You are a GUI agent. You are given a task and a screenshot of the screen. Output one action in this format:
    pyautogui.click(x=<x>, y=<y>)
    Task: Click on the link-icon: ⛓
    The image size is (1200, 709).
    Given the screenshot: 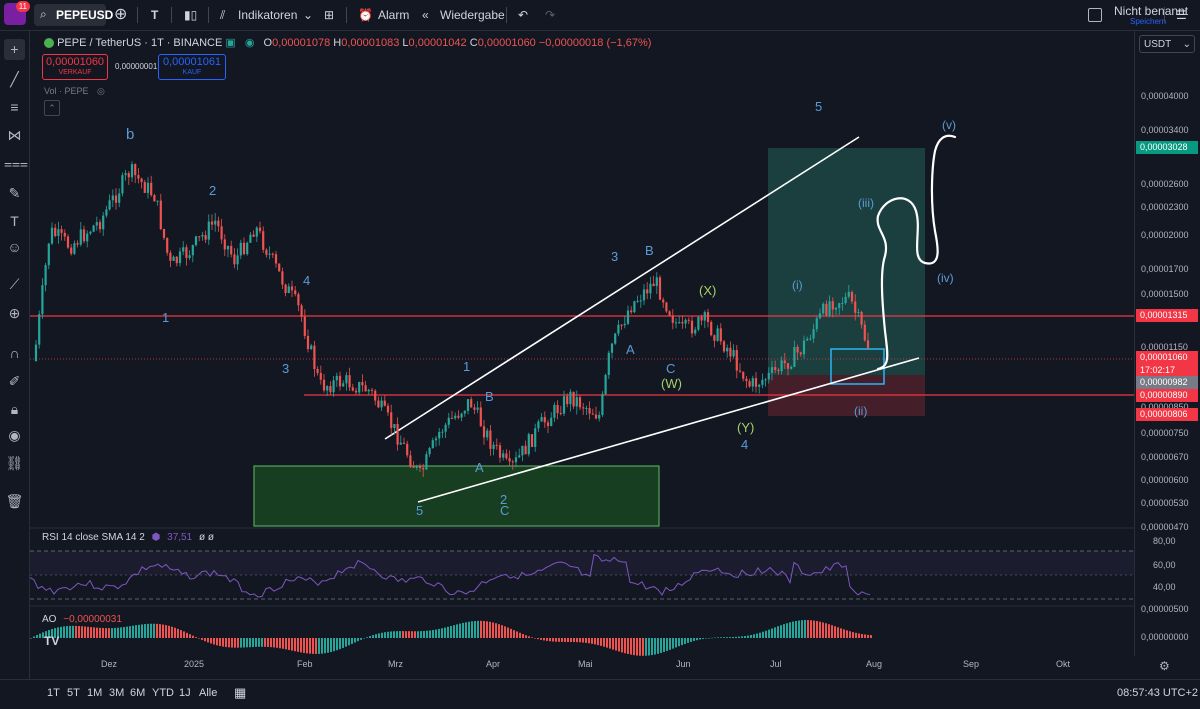 What is the action you would take?
    pyautogui.click(x=14, y=463)
    